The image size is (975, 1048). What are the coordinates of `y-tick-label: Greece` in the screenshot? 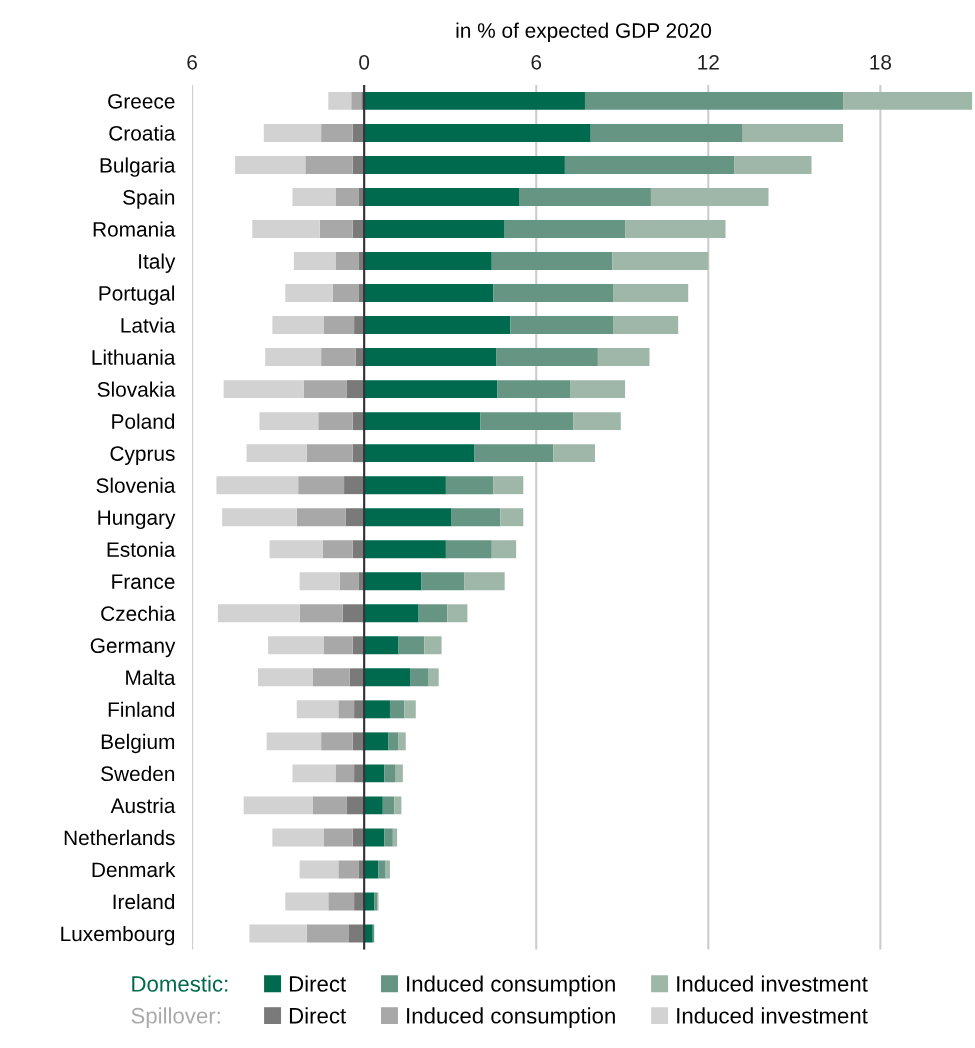 It's located at (141, 101).